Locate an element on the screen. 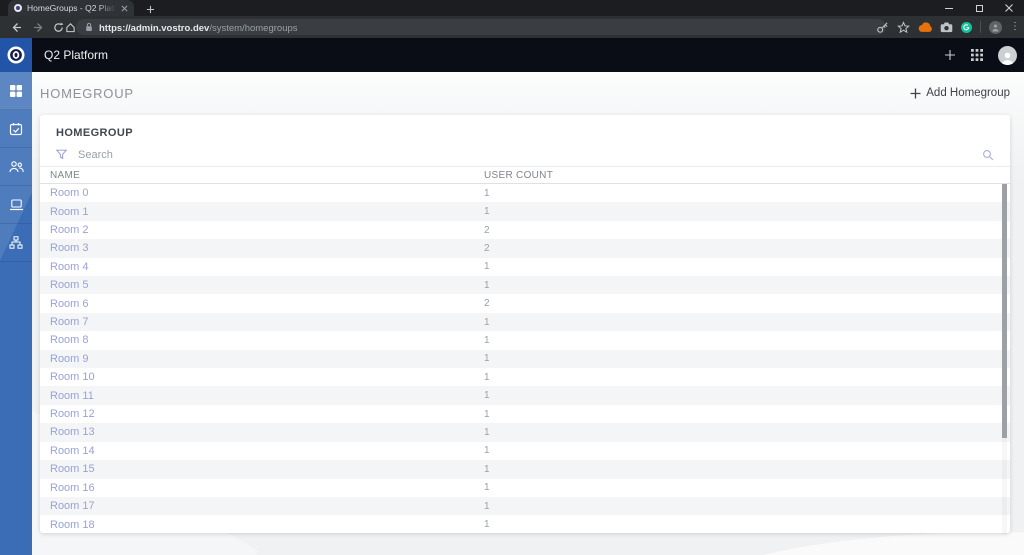 Image resolution: width=1024 pixels, height=555 pixels. devices-icon is located at coordinates (16, 204).